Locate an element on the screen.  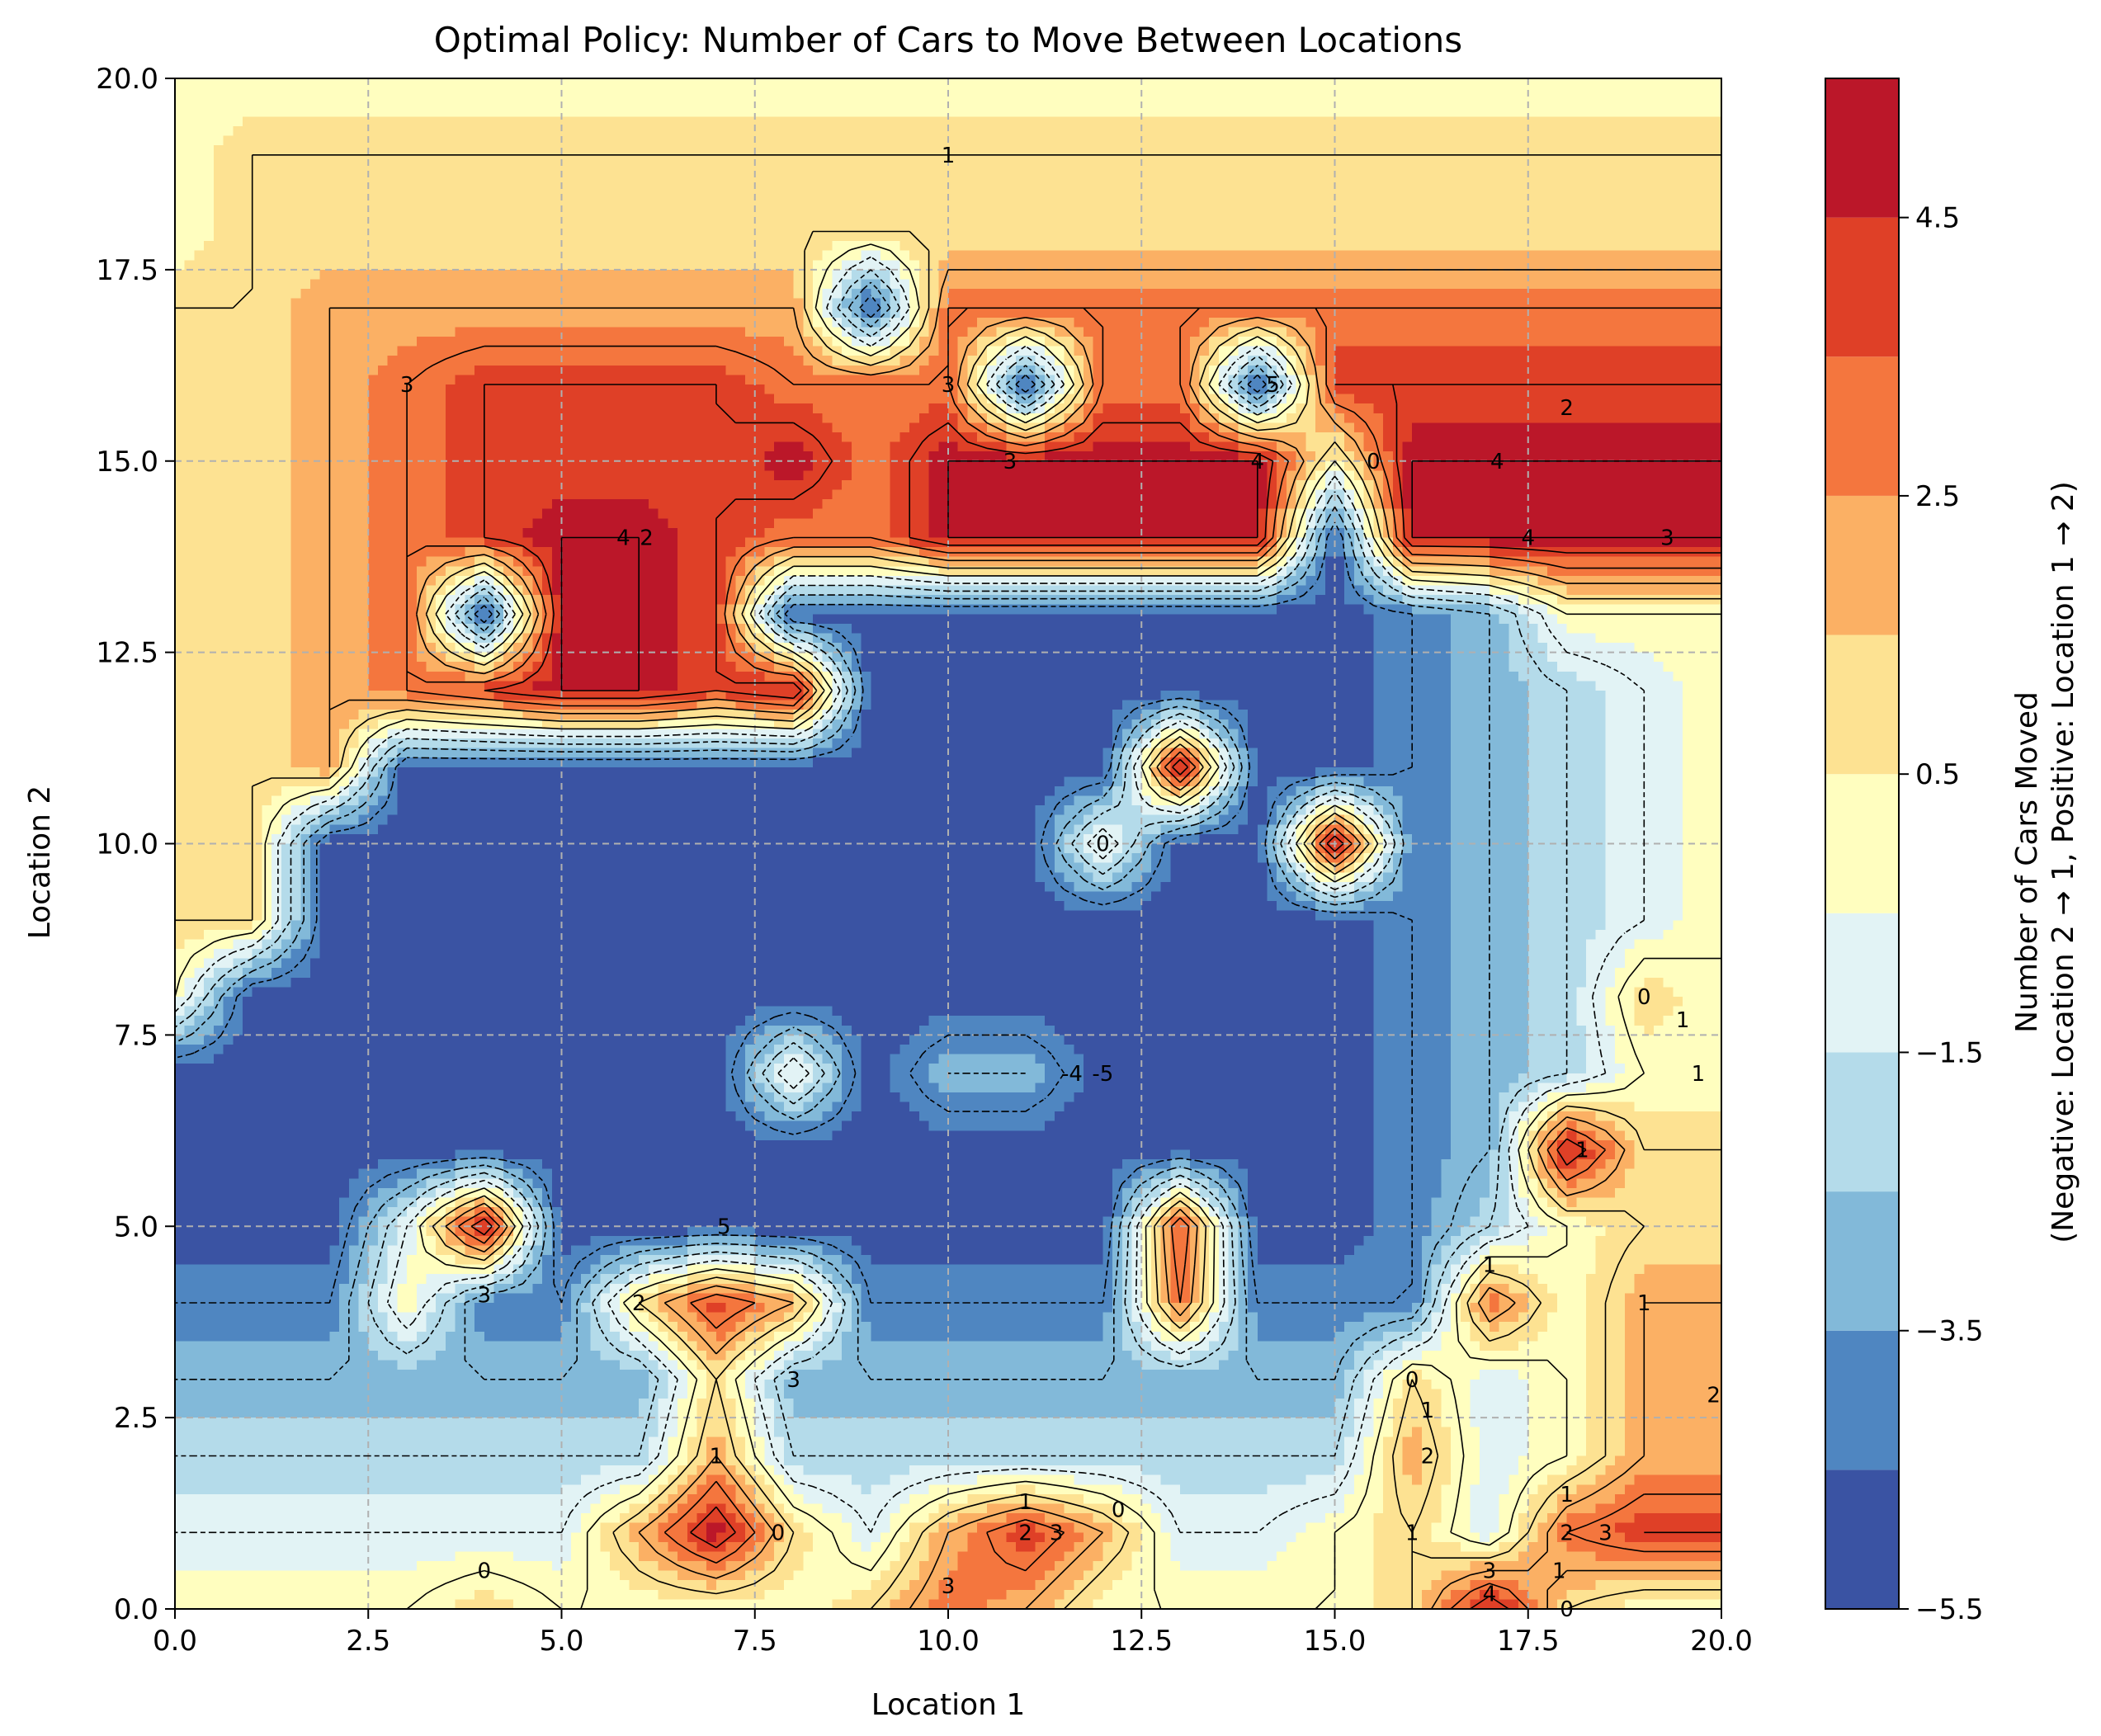
x-tick-label: 5.0 is located at coordinates (561, 1641).